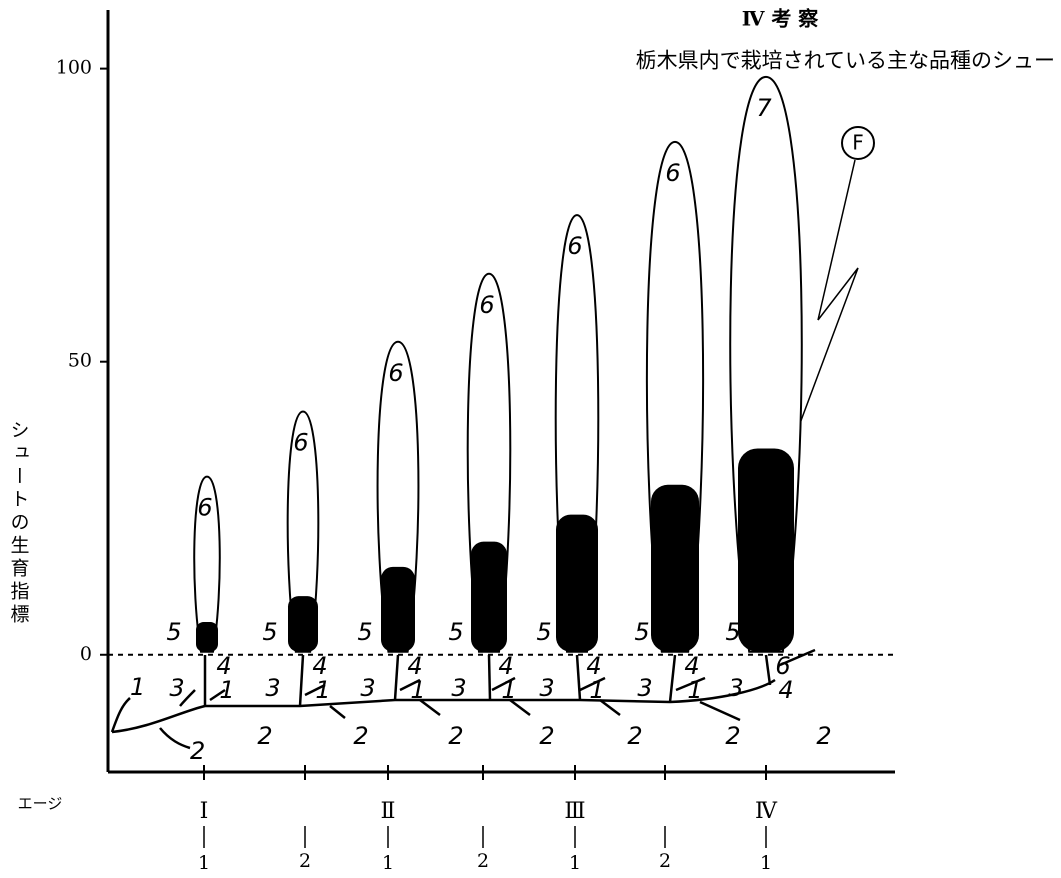 The width and height of the screenshot is (1061, 878). Describe the element at coordinates (782, 666) in the screenshot. I see `node-number: 6` at that location.